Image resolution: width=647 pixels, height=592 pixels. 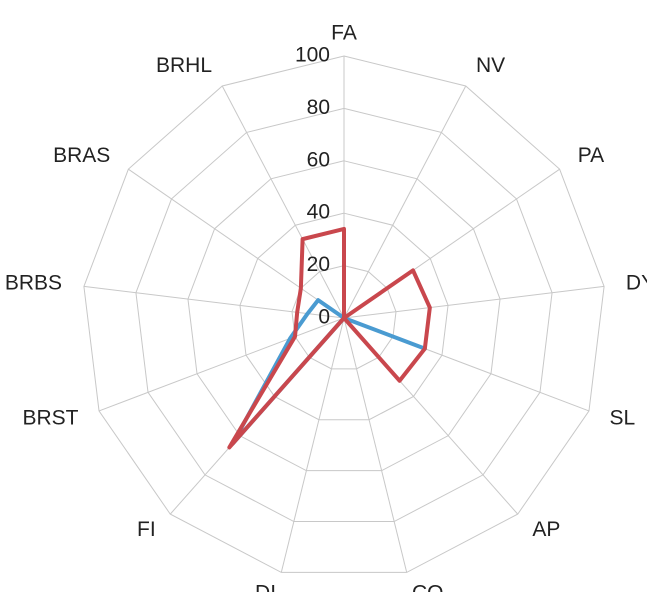 I want to click on tick-label: 80, so click(x=318, y=107).